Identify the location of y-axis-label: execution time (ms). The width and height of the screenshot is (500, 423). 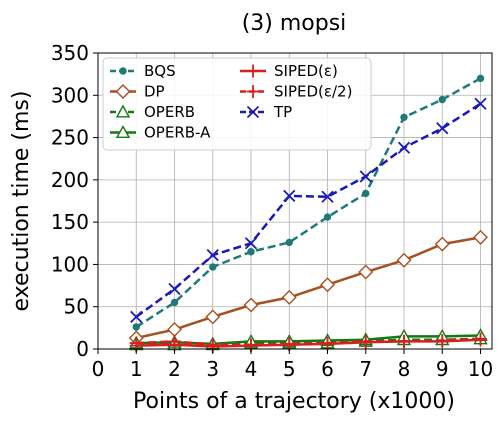
(21, 201).